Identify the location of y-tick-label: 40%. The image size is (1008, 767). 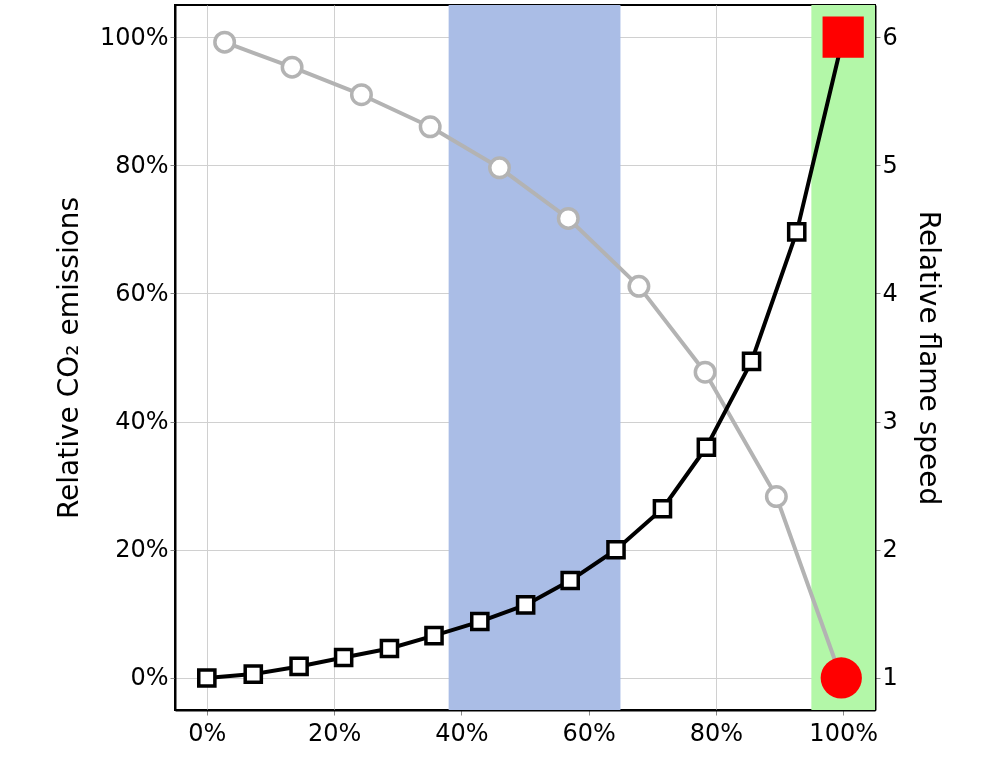
(142, 421).